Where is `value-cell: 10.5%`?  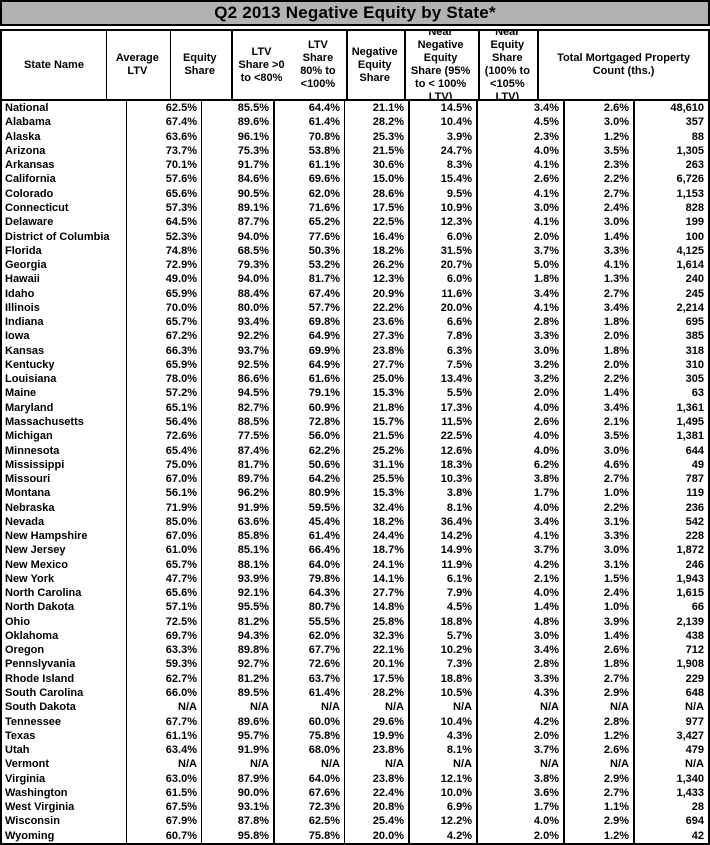
value-cell: 10.5% is located at coordinates (444, 693).